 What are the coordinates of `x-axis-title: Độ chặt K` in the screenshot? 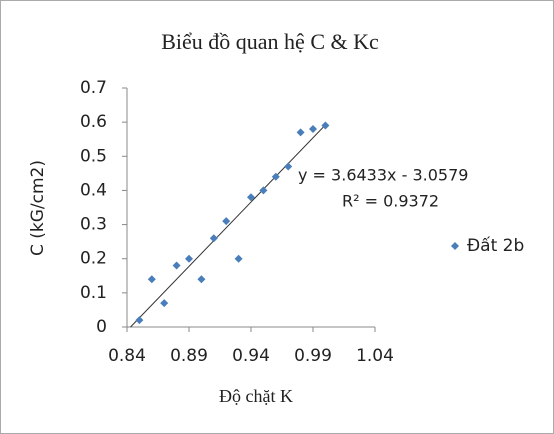 It's located at (256, 396).